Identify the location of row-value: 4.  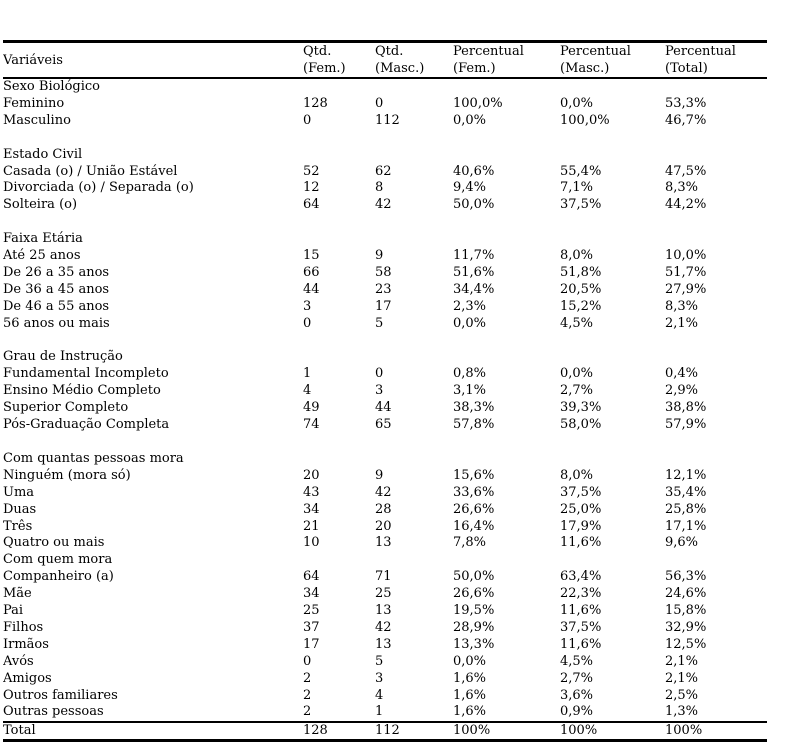
(307, 391).